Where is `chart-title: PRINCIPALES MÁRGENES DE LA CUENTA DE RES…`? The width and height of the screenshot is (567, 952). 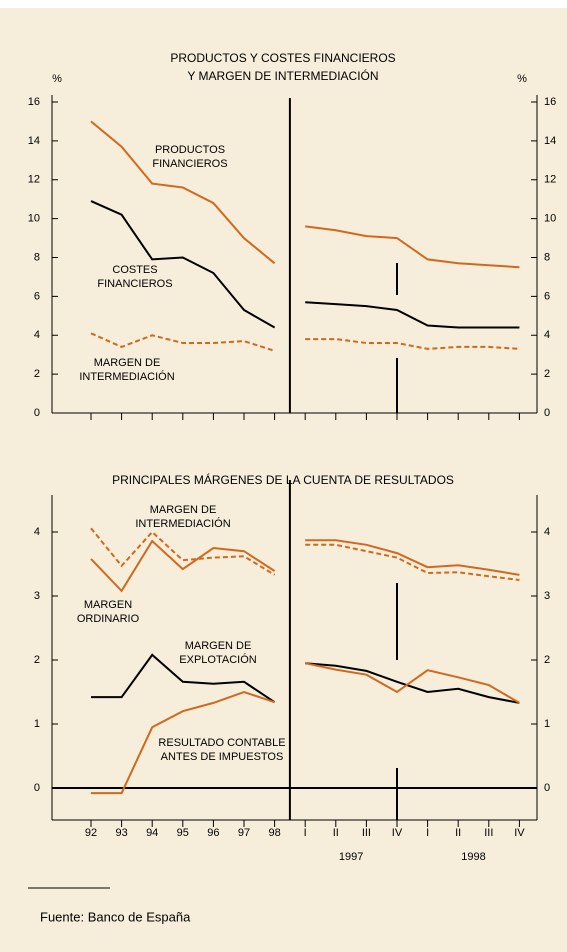 chart-title: PRINCIPALES MÁRGENES DE LA CUENTA DE RES… is located at coordinates (283, 479).